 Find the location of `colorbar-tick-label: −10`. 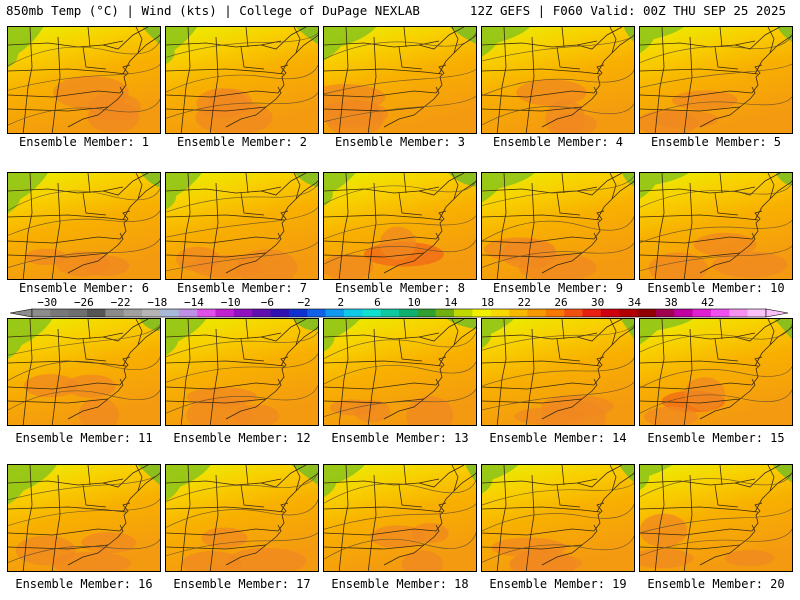

colorbar-tick-label: −10 is located at coordinates (231, 302).